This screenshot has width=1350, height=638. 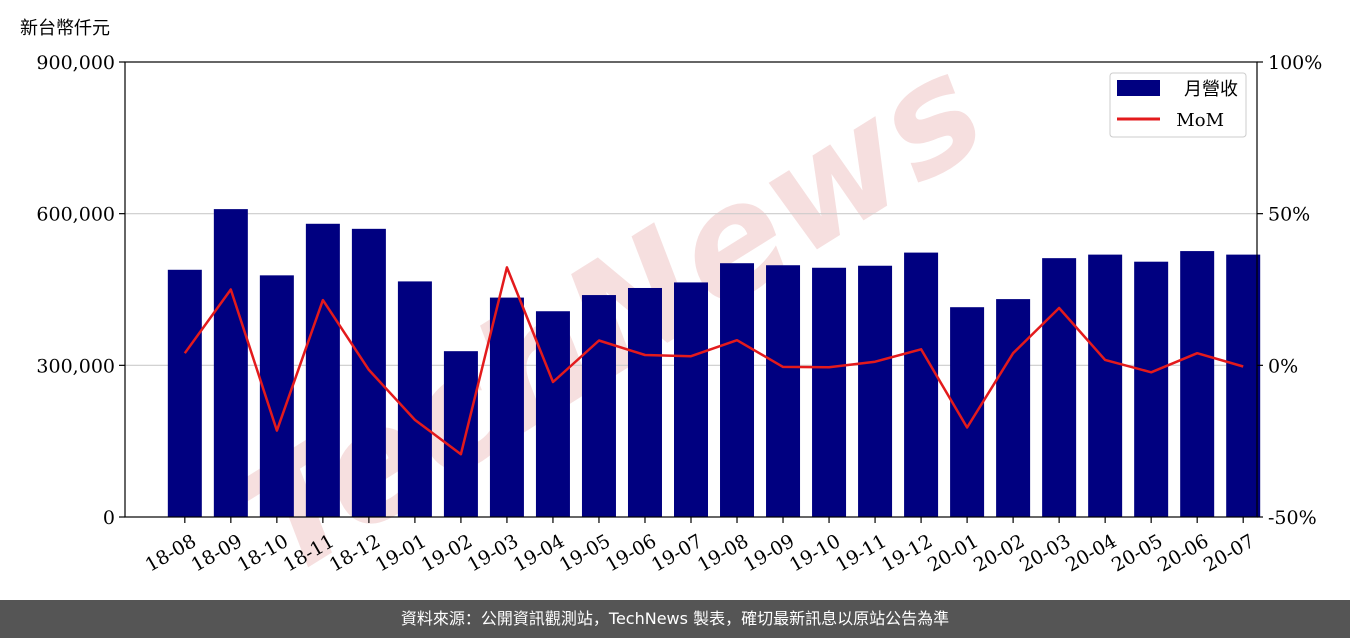 I want to click on x-tick-label: 18-09, so click(x=217, y=553).